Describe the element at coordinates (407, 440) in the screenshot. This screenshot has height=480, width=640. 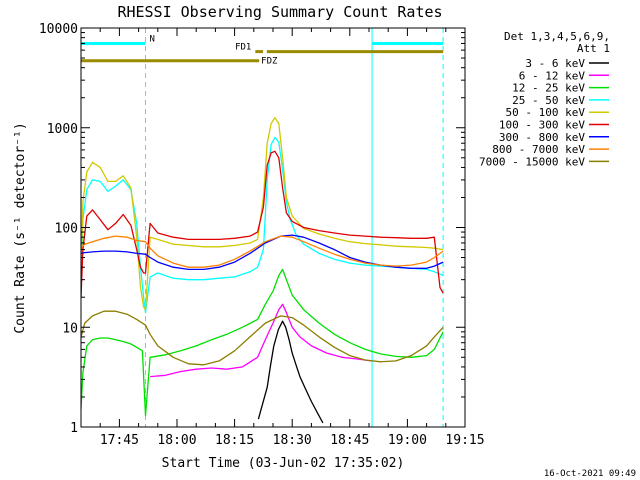
I see `x-tick-label: 19:00` at that location.